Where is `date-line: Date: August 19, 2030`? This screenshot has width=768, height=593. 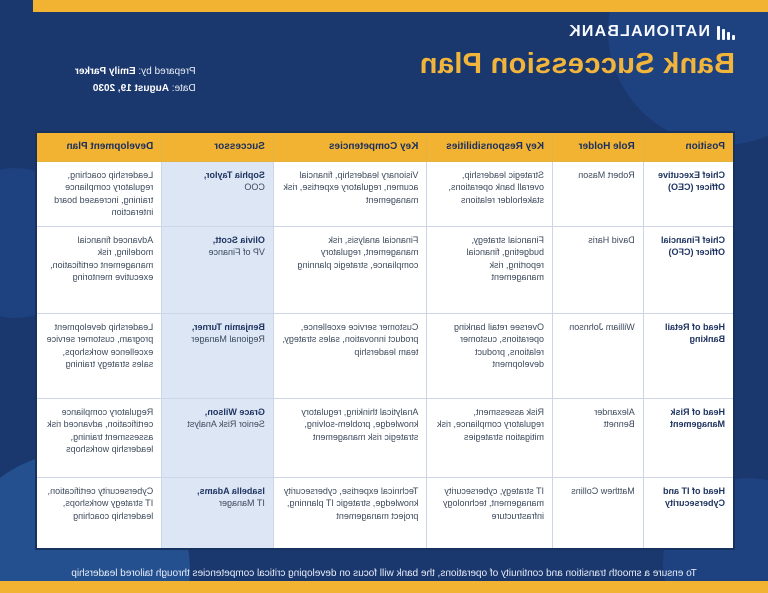
date-line: Date: August 19, 2030 is located at coordinates (135, 89).